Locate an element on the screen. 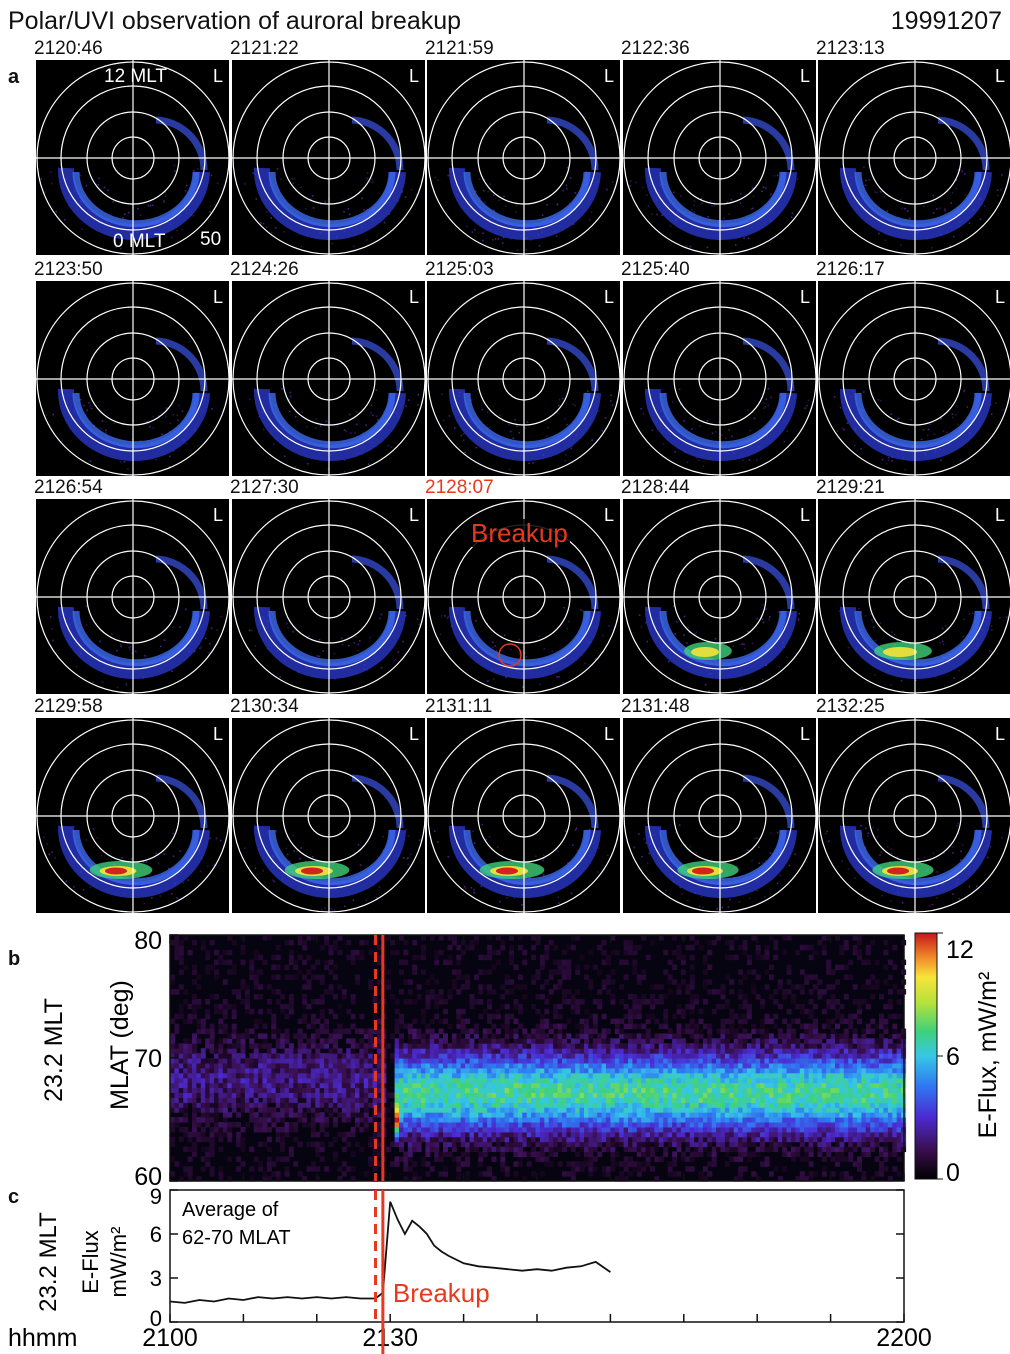 The image size is (1010, 1354). mlat-mlt-grid is located at coordinates (132, 815).